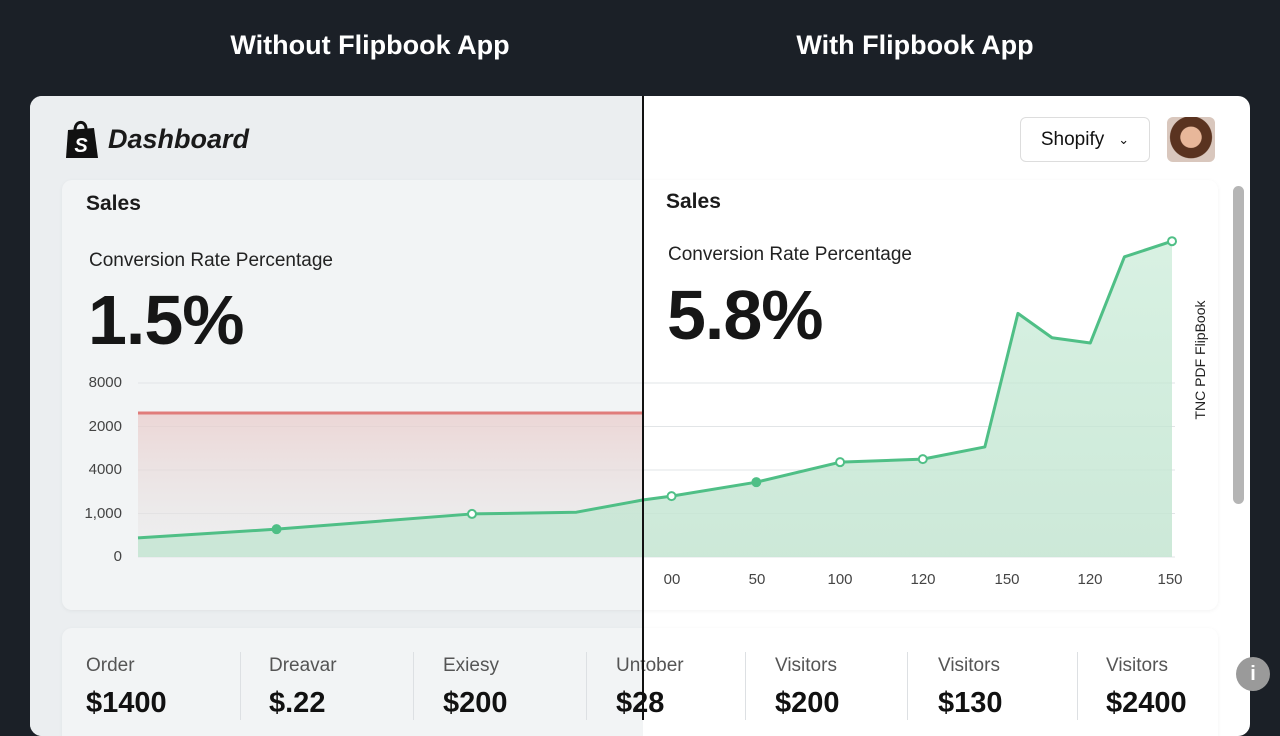 The image size is (1280, 736). I want to click on sales-title-right: Sales, so click(693, 201).